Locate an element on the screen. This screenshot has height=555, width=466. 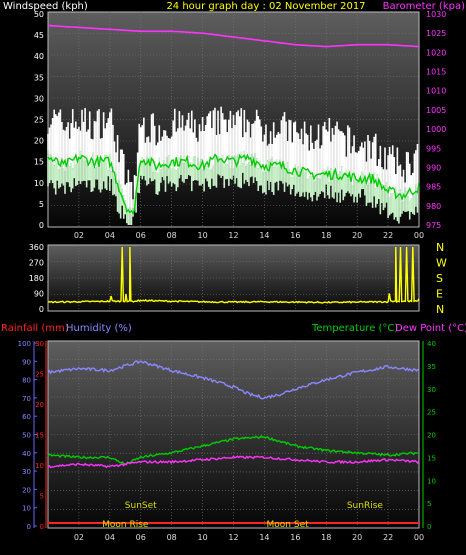
humidity-y-tick: 0 is located at coordinates (29, 527).